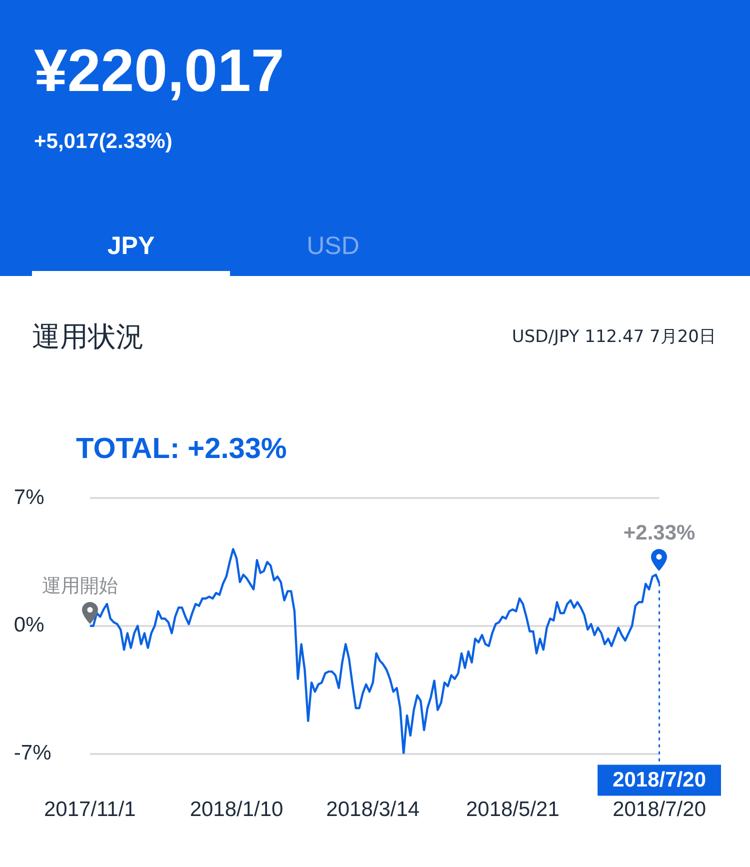  What do you see at coordinates (513, 810) in the screenshot?
I see `x-tick-label: 2018/5/21` at bounding box center [513, 810].